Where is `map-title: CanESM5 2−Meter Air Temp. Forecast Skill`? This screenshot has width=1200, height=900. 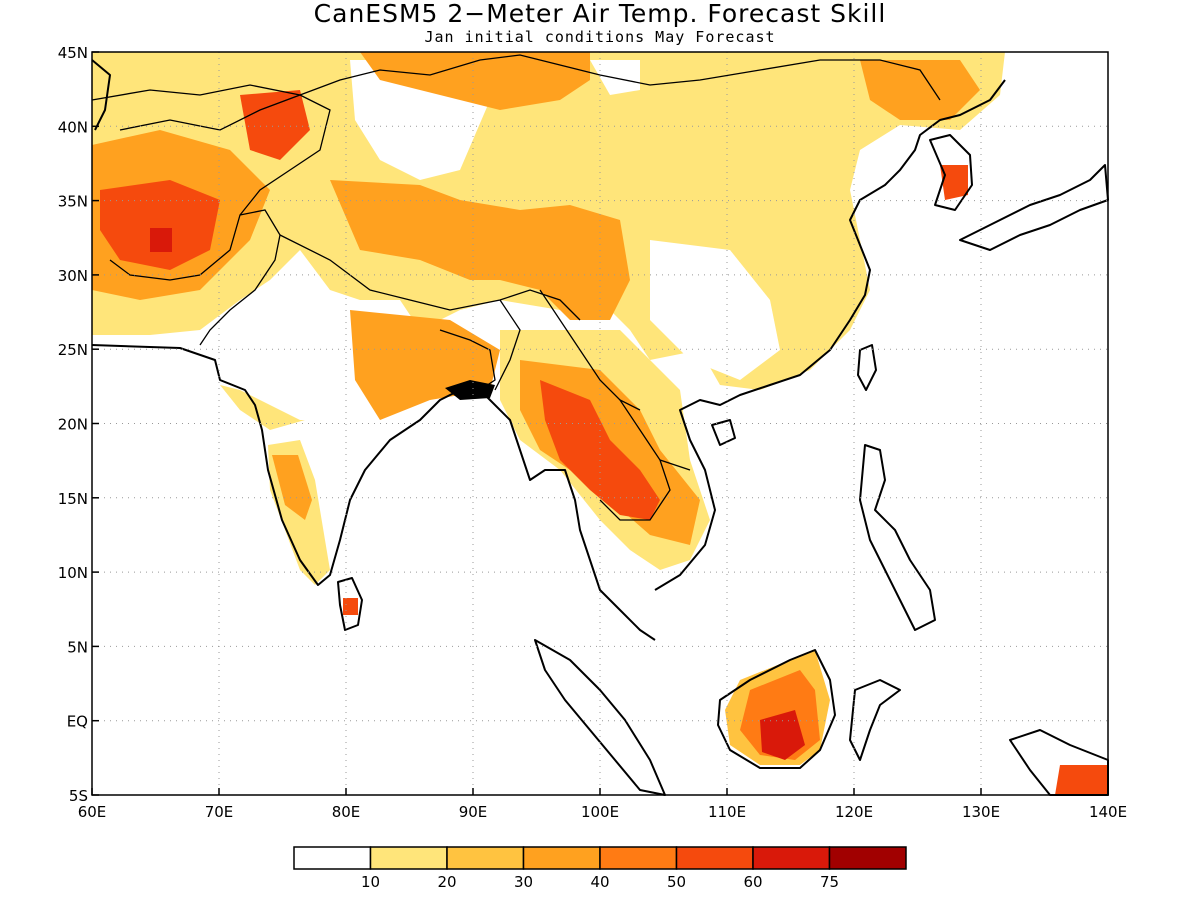 map-title: CanESM5 2−Meter Air Temp. Forecast Skill is located at coordinates (600, 14).